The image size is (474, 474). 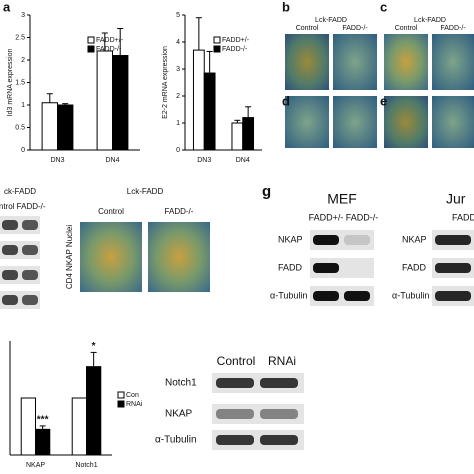 What do you see at coordinates (23, 105) in the screenshot?
I see `y-tick-label: 1` at bounding box center [23, 105].